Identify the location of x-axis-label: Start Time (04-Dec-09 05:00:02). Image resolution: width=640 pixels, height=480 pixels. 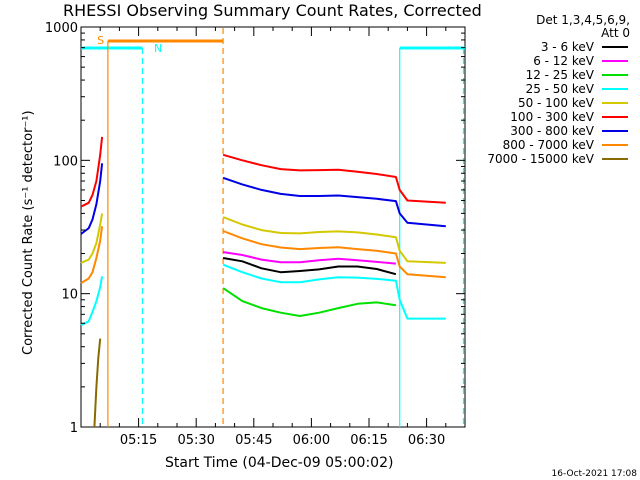
(279, 463).